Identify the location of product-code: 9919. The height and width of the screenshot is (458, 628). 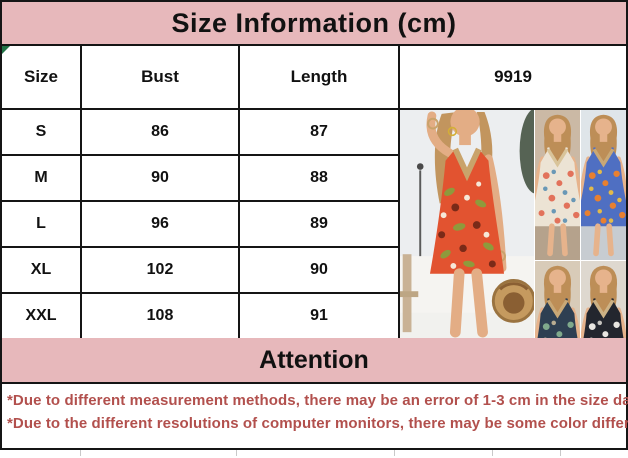
(513, 77).